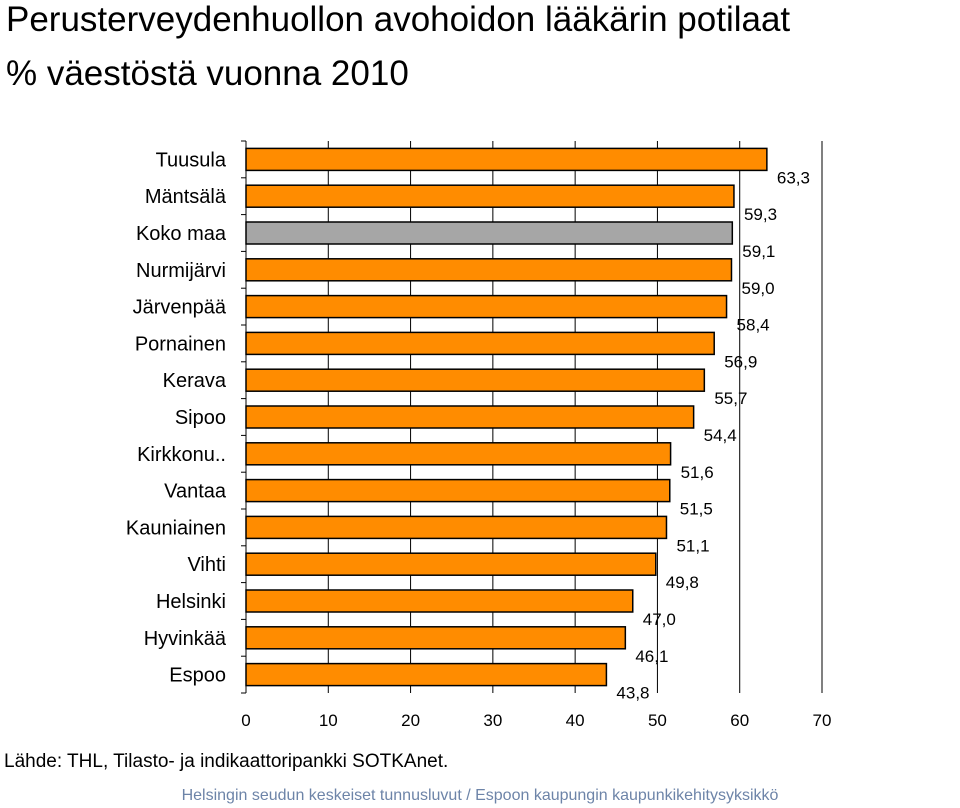  I want to click on value-label: 58,4, so click(753, 325).